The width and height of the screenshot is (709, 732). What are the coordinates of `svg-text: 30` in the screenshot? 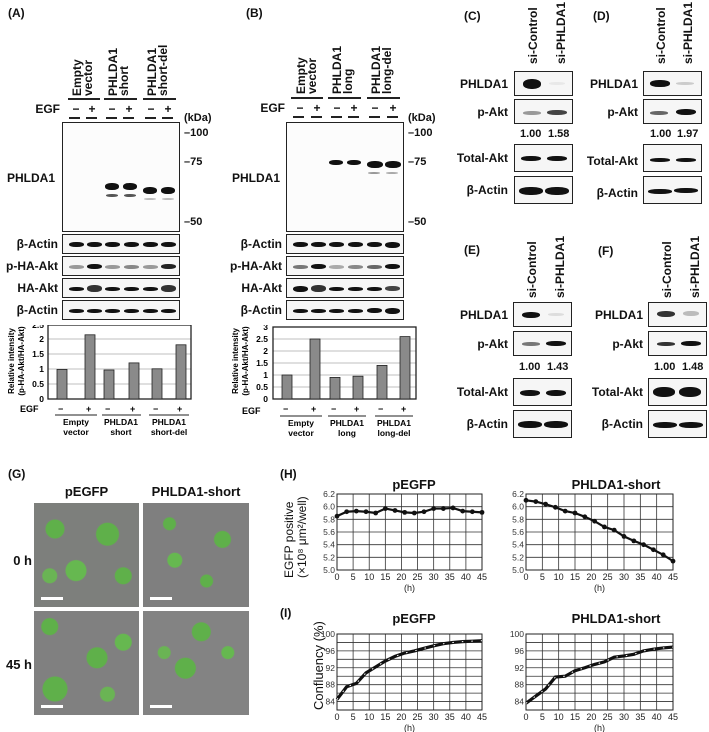 It's located at (434, 717).